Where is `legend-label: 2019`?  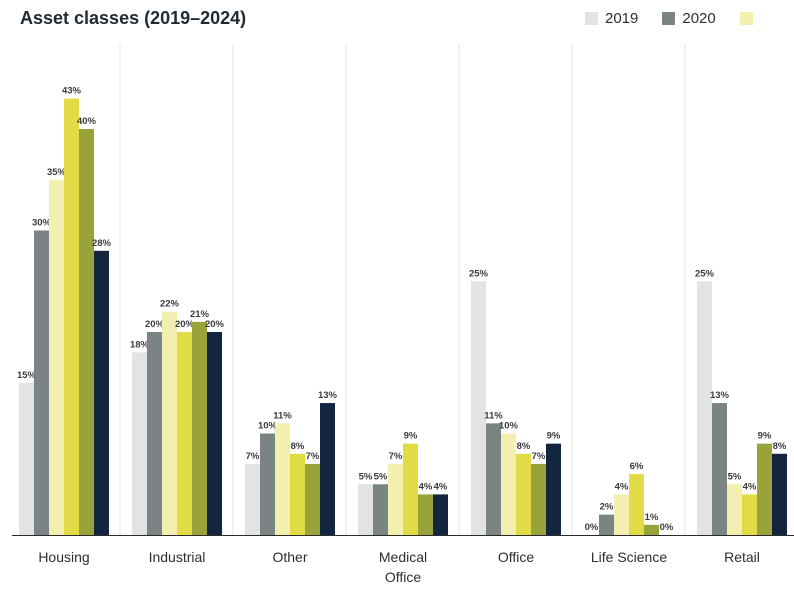
legend-label: 2019 is located at coordinates (622, 18).